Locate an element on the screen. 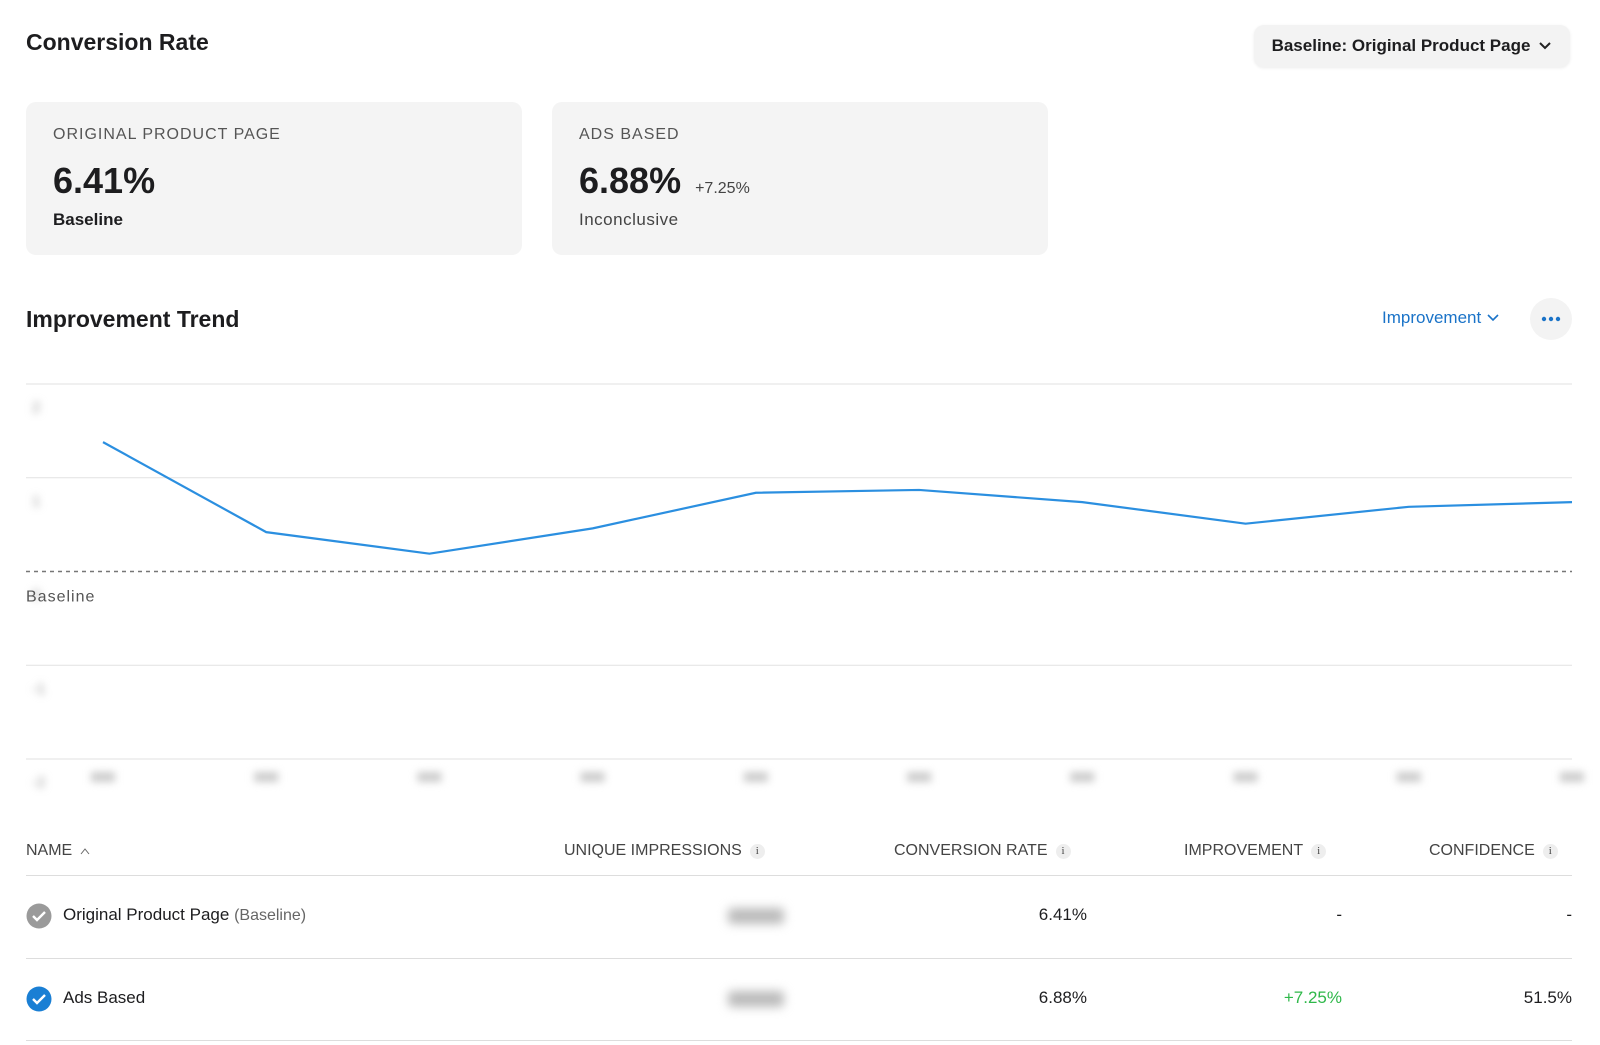 The width and height of the screenshot is (1600, 1045). y-tick-label: -2 is located at coordinates (38, 782).